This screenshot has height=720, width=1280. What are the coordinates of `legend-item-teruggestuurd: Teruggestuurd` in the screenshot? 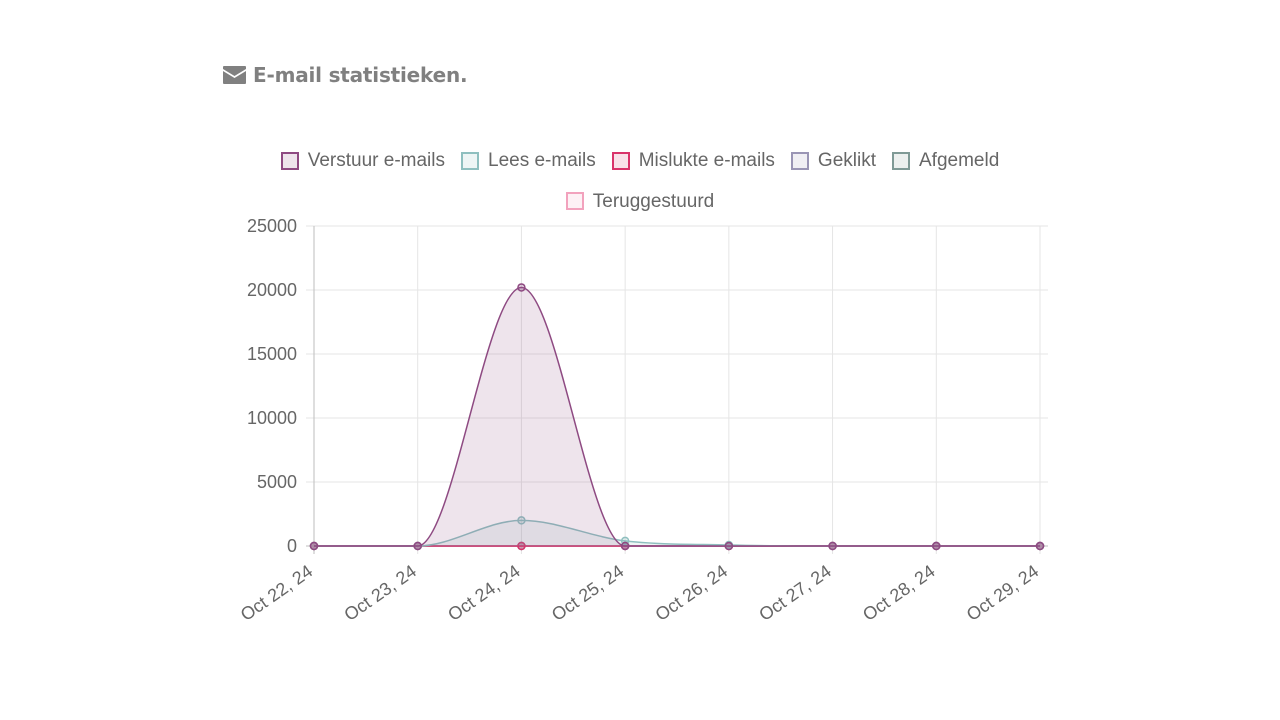 It's located at (640, 201).